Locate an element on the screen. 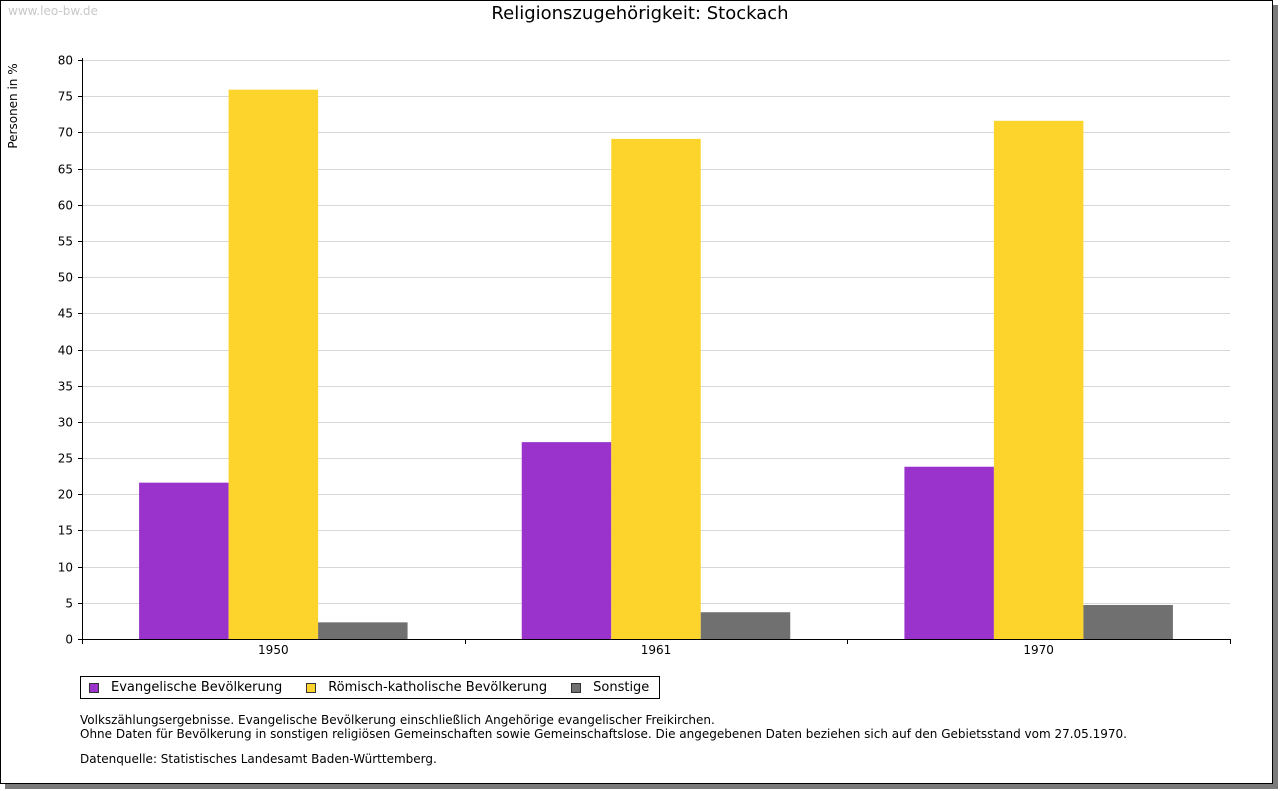 This screenshot has height=791, width=1280. legend-label-sonstige: Sonstige is located at coordinates (621, 687).